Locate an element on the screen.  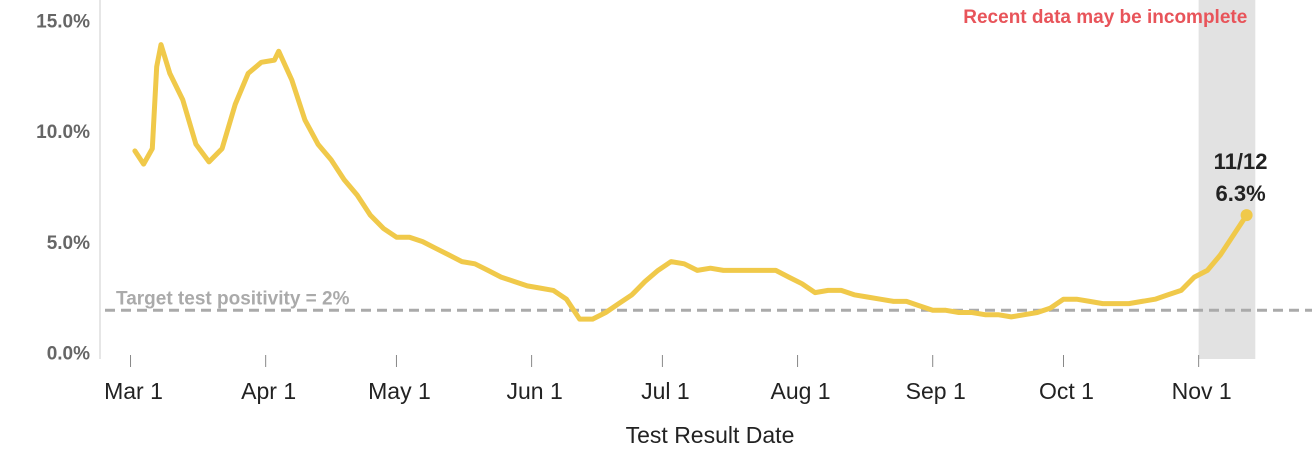
x-tick-label: Aug 1 is located at coordinates (800, 391).